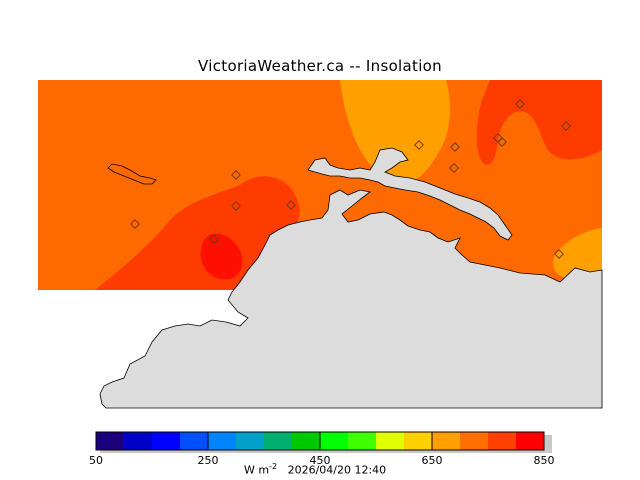 The height and width of the screenshot is (480, 640). I want to click on colorbar-tick-label: 650, so click(432, 460).